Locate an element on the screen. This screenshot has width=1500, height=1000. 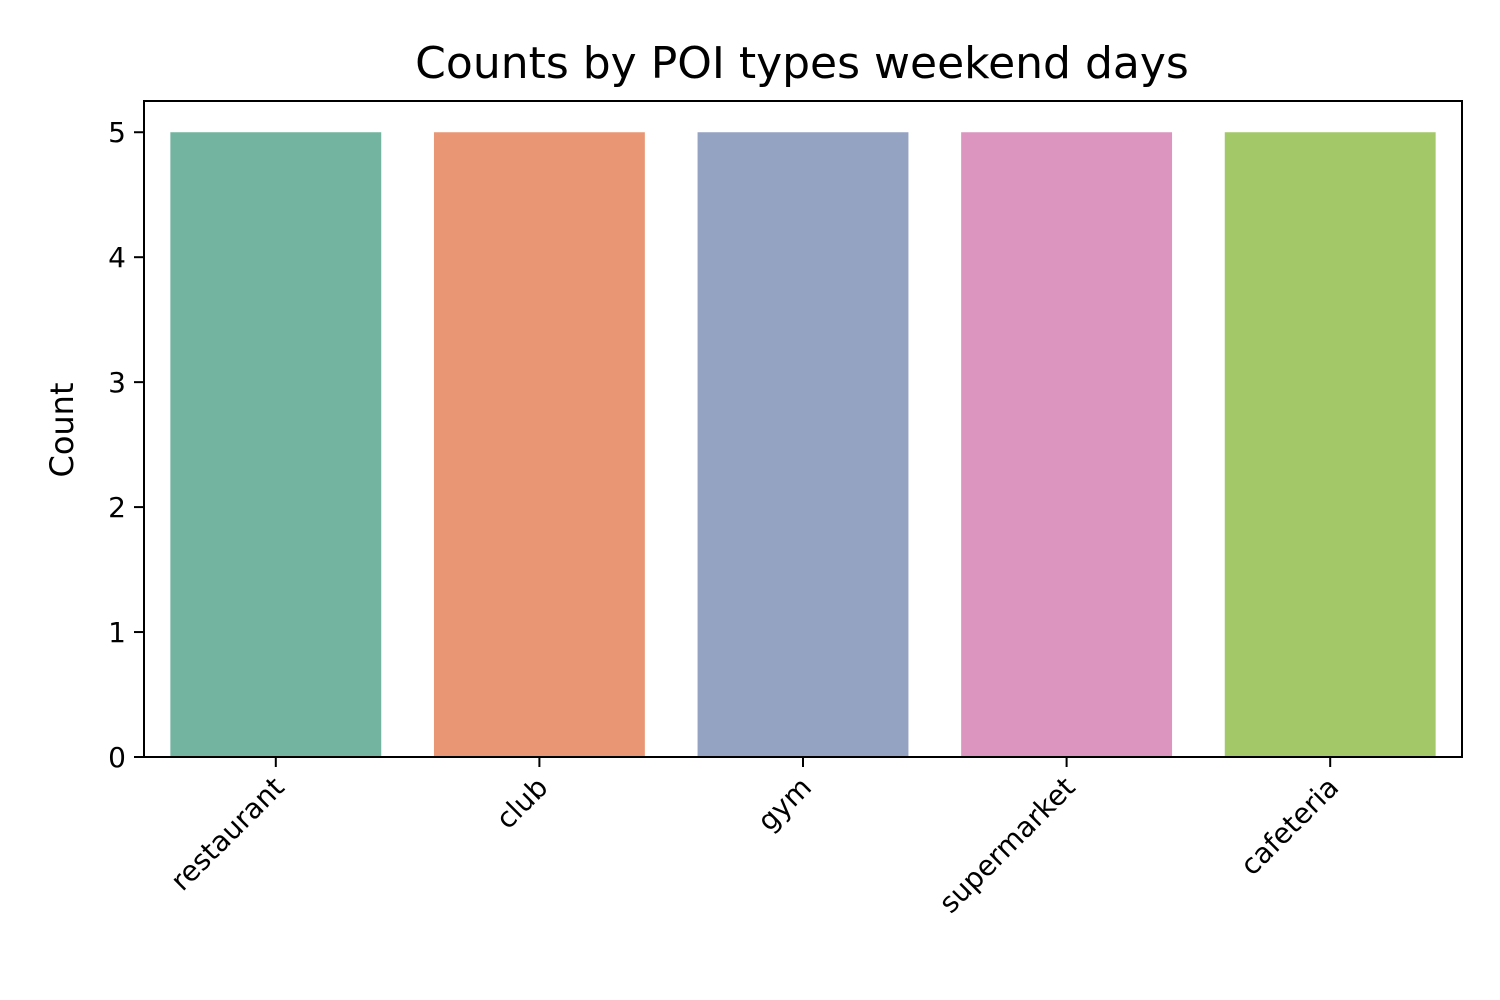
chart-title: Counts by POI types weekend days is located at coordinates (802, 63).